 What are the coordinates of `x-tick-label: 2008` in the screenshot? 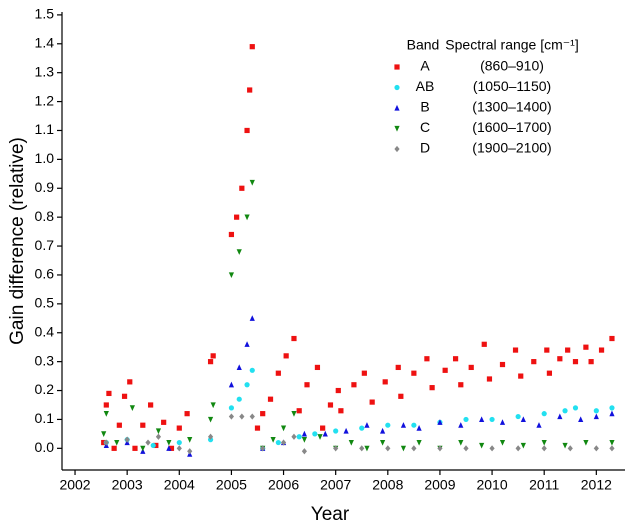 It's located at (387, 485).